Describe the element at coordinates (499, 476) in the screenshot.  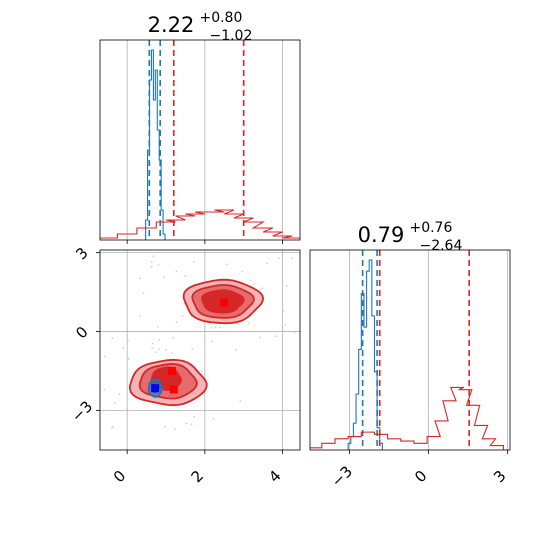
I see `x-tick-label-p1-2: 3` at that location.